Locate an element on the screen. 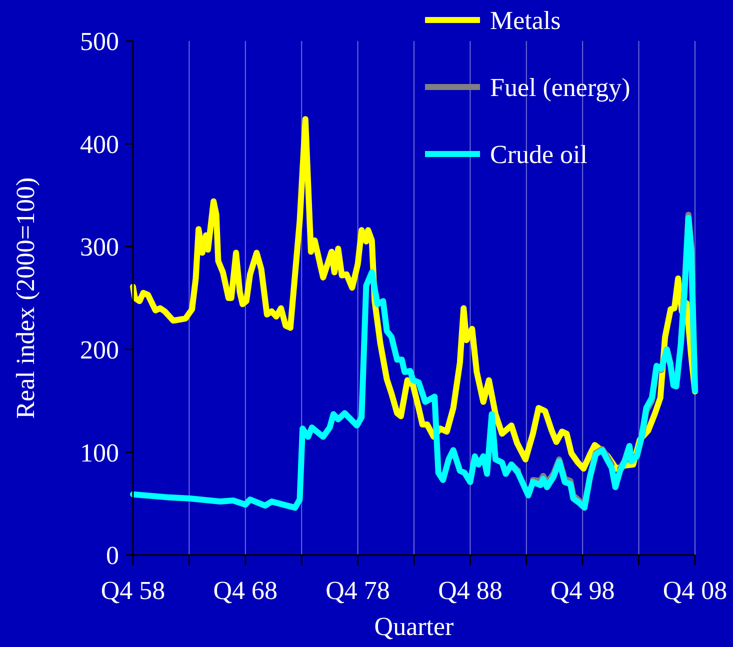  y-tick-label: 500 is located at coordinates (99, 41).